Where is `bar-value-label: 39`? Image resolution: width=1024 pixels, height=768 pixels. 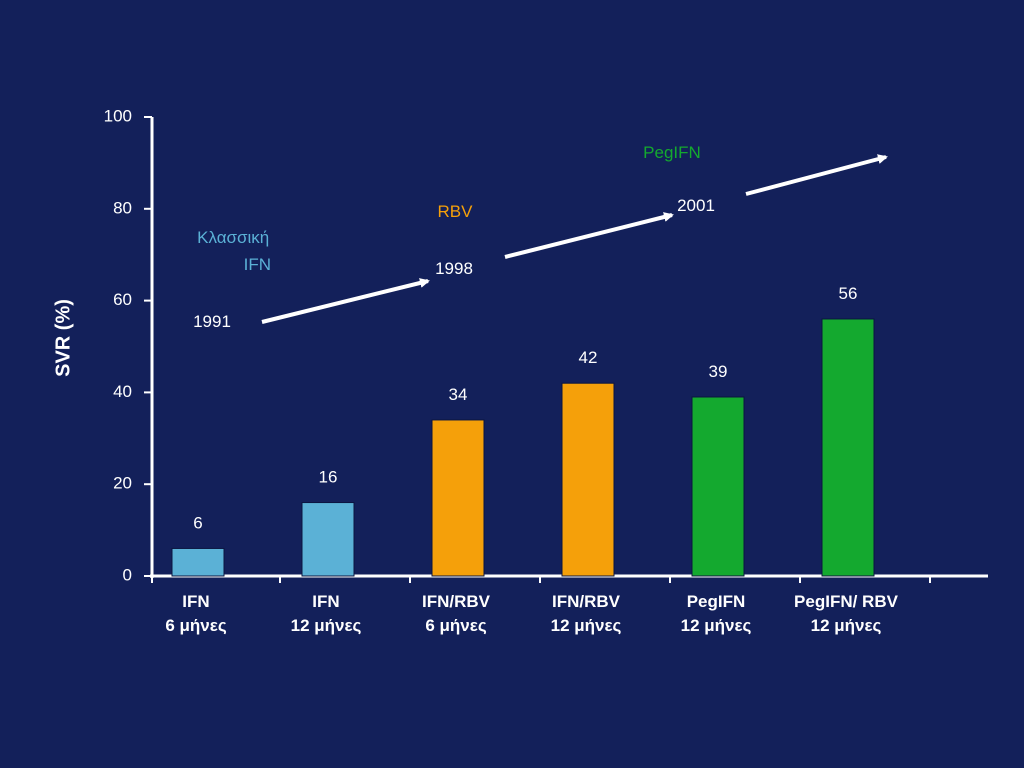
bar-value-label: 39 is located at coordinates (718, 371).